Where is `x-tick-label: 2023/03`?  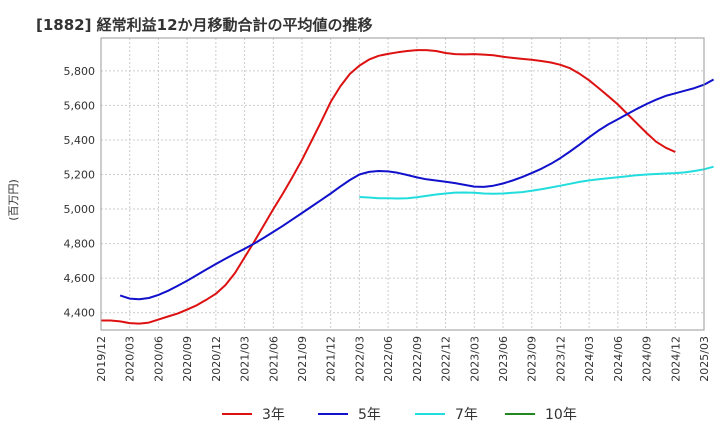
x-tick-label: 2023/03 is located at coordinates (474, 359).